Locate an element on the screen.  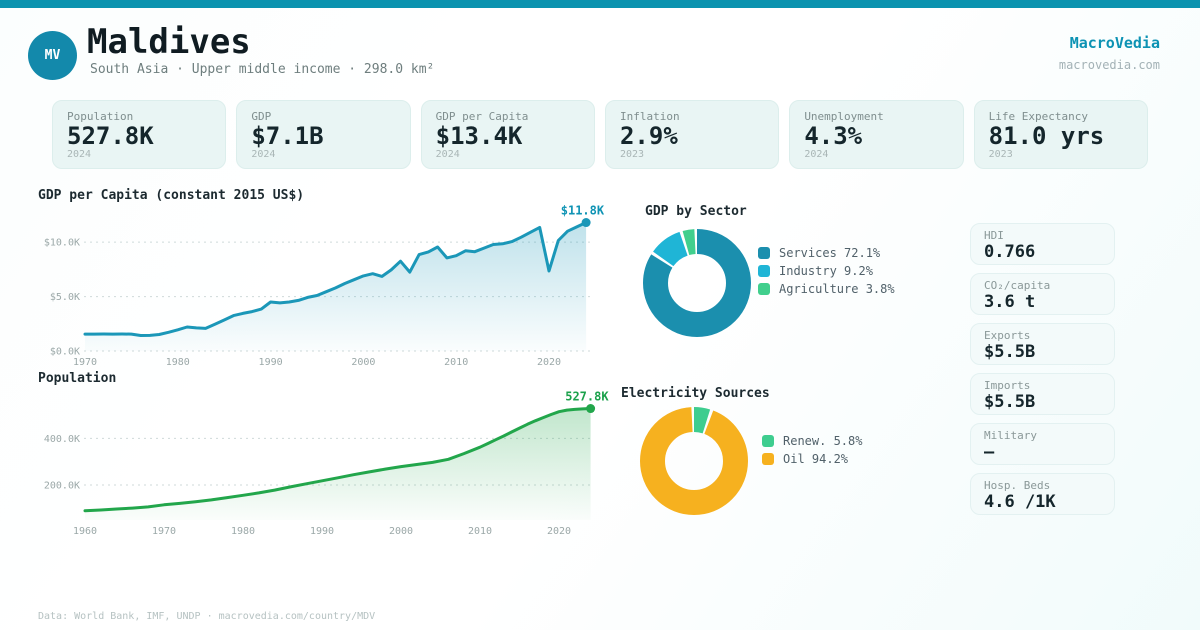
legend-item: Agriculture 3.8% is located at coordinates (826, 289).